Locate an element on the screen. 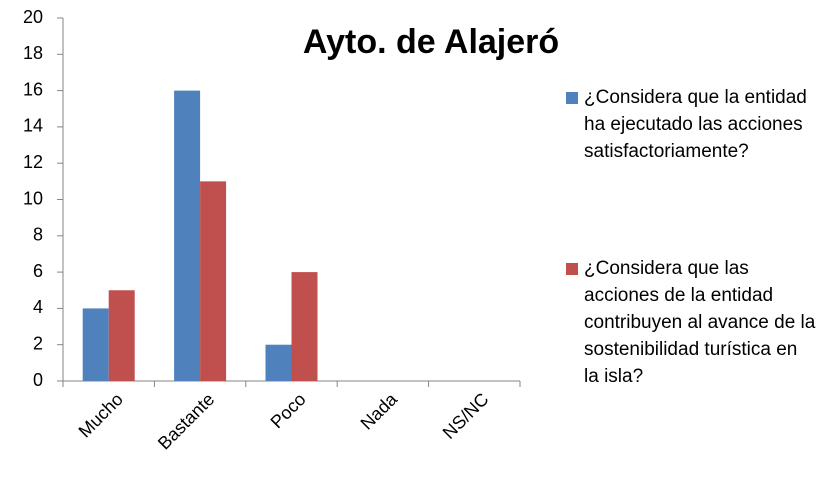 The image size is (827, 485). x-tick-label: Mucho is located at coordinates (101, 415).